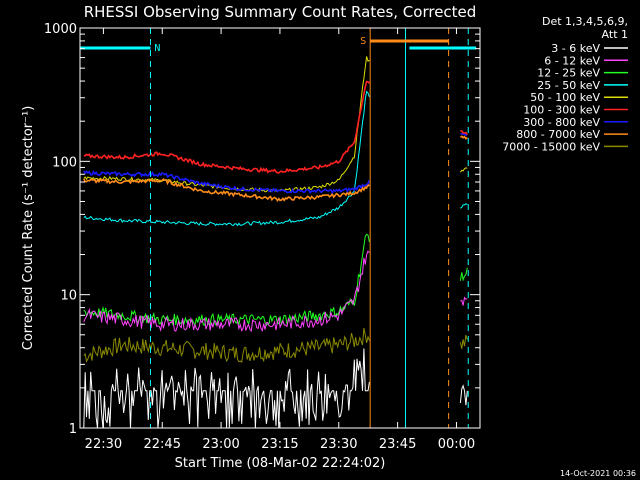  I want to click on y-tick-label-0: 1, so click(73, 429).